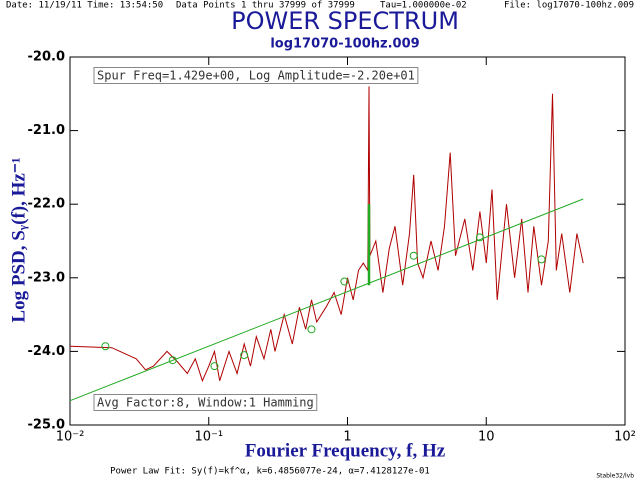 Image resolution: width=640 pixels, height=480 pixels. What do you see at coordinates (46, 277) in the screenshot?
I see `y-tick-label: -23.0` at bounding box center [46, 277].